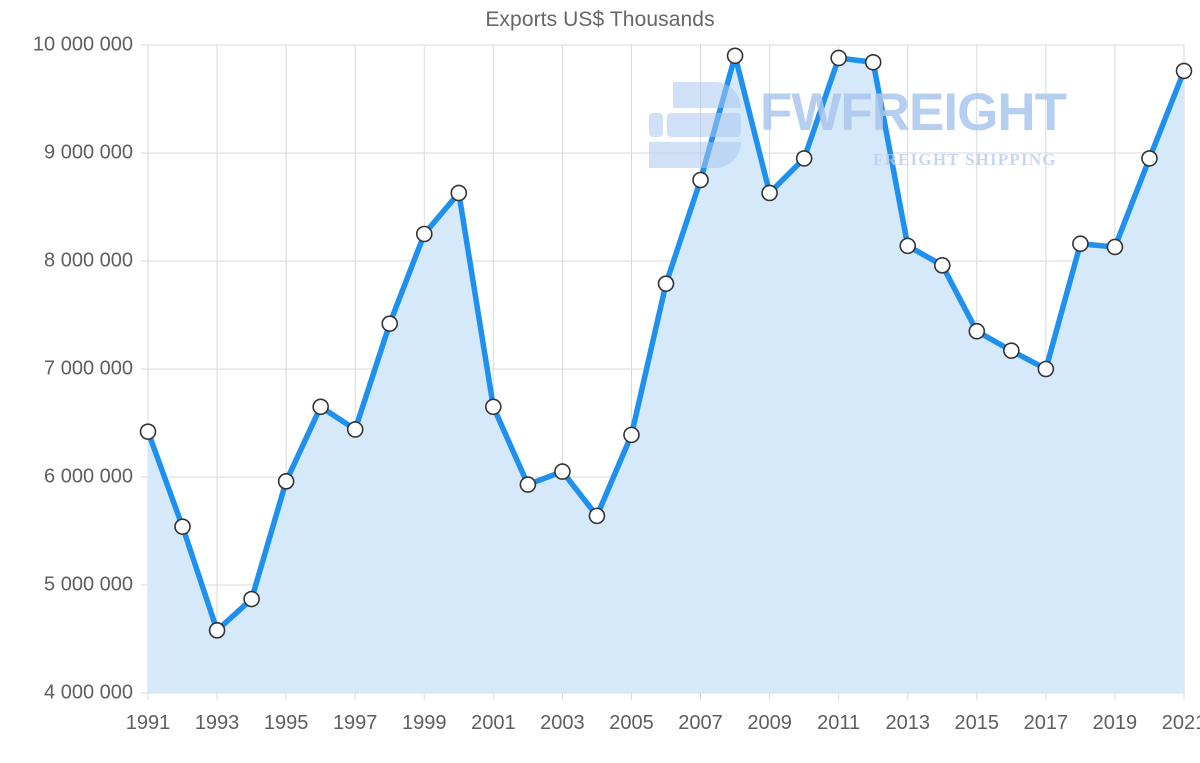 This screenshot has height=763, width=1200. What do you see at coordinates (217, 723) in the screenshot?
I see `x-tick-label: 1993` at bounding box center [217, 723].